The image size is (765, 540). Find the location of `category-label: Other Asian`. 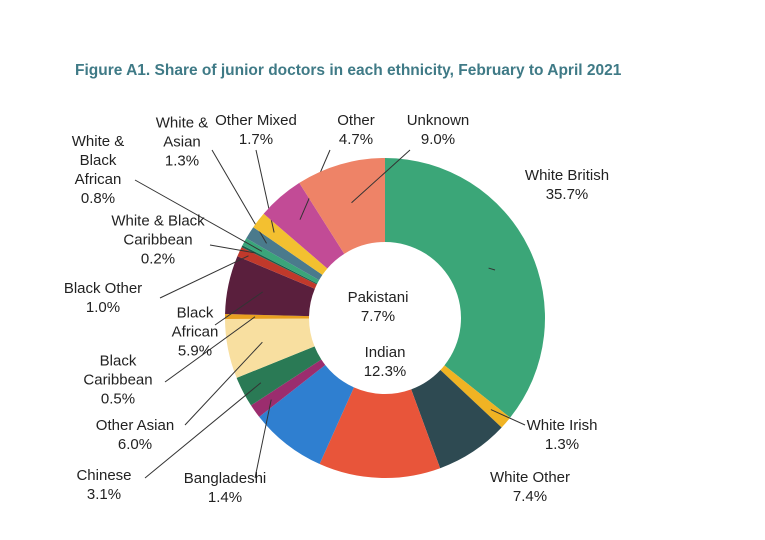

category-label: Other Asian is located at coordinates (135, 425).